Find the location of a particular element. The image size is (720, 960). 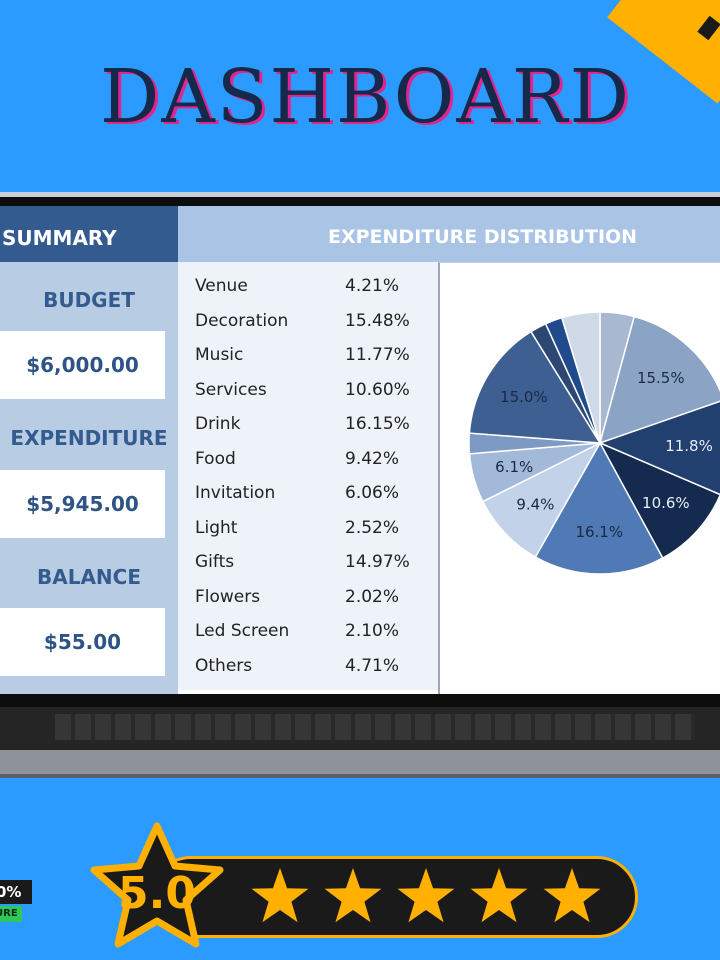

item-name: Services is located at coordinates (231, 389).